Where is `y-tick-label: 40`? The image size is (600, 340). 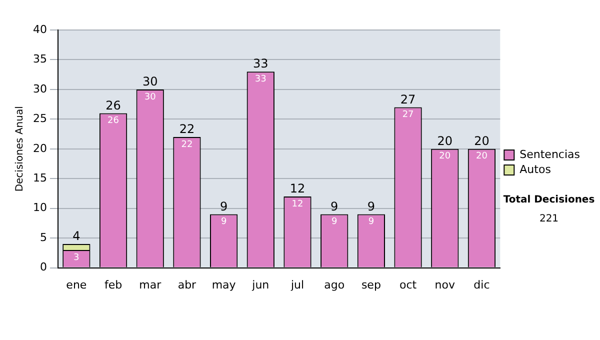 y-tick-label: 40 is located at coordinates (39, 29).